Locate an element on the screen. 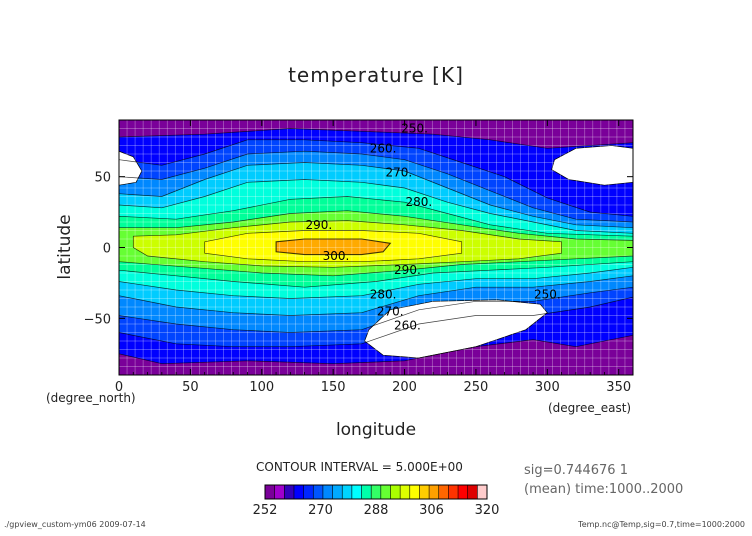 This screenshot has width=752, height=536. x-axis-label: longitude is located at coordinates (376, 430).